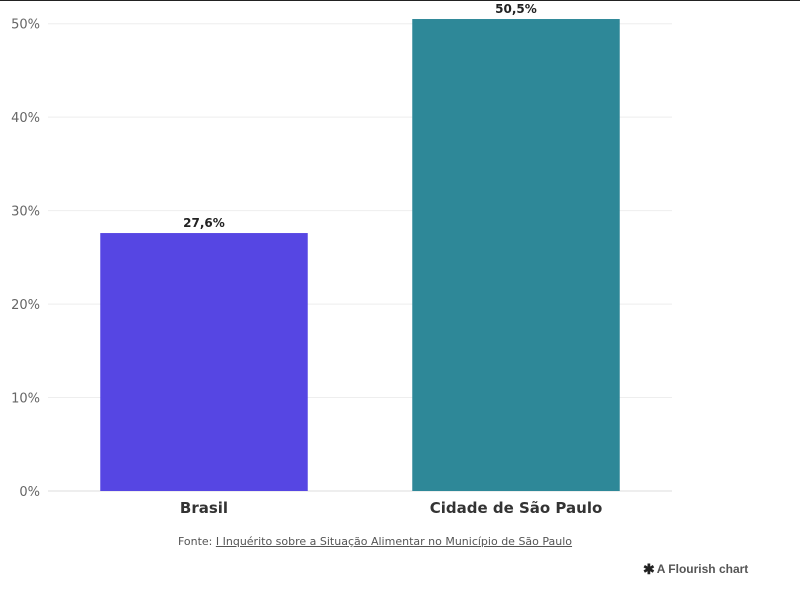 The height and width of the screenshot is (597, 800). I want to click on y-tick-label: 50%, so click(25, 25).